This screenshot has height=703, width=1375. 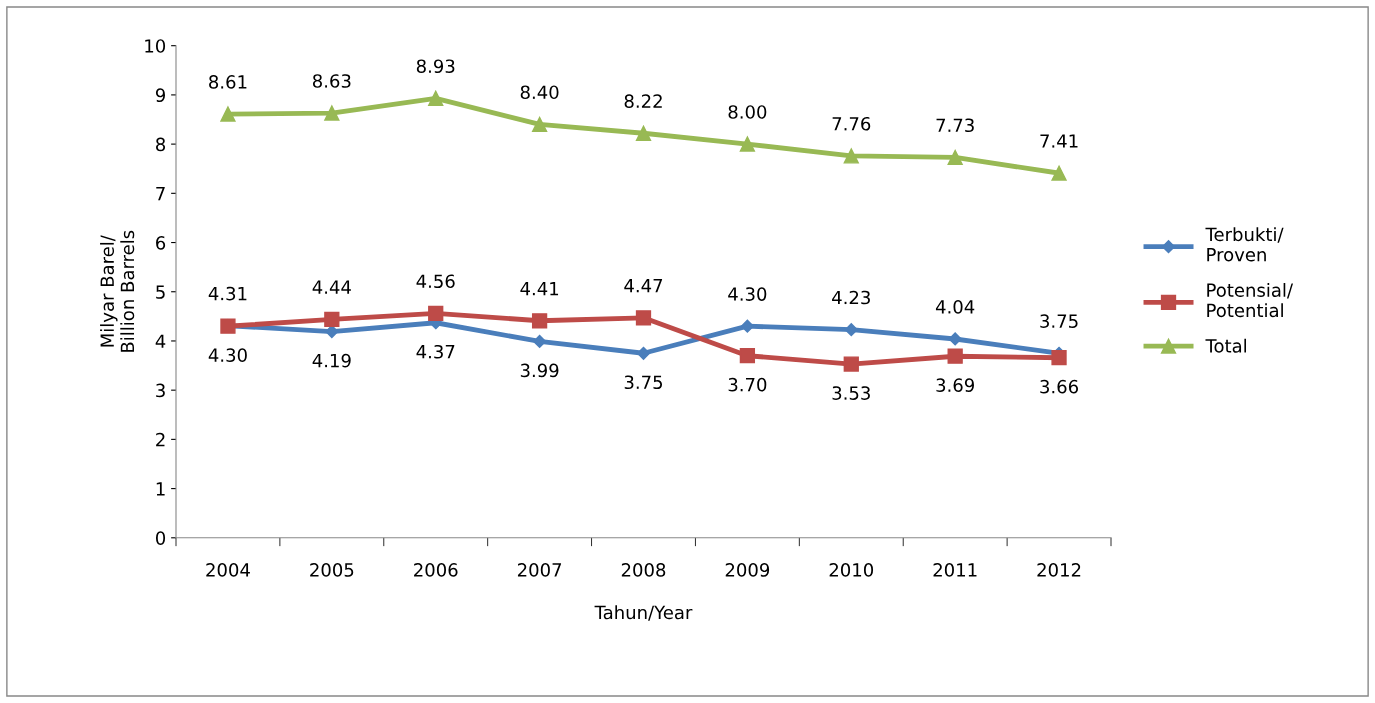 I want to click on data-label: 4.37, so click(x=435, y=351).